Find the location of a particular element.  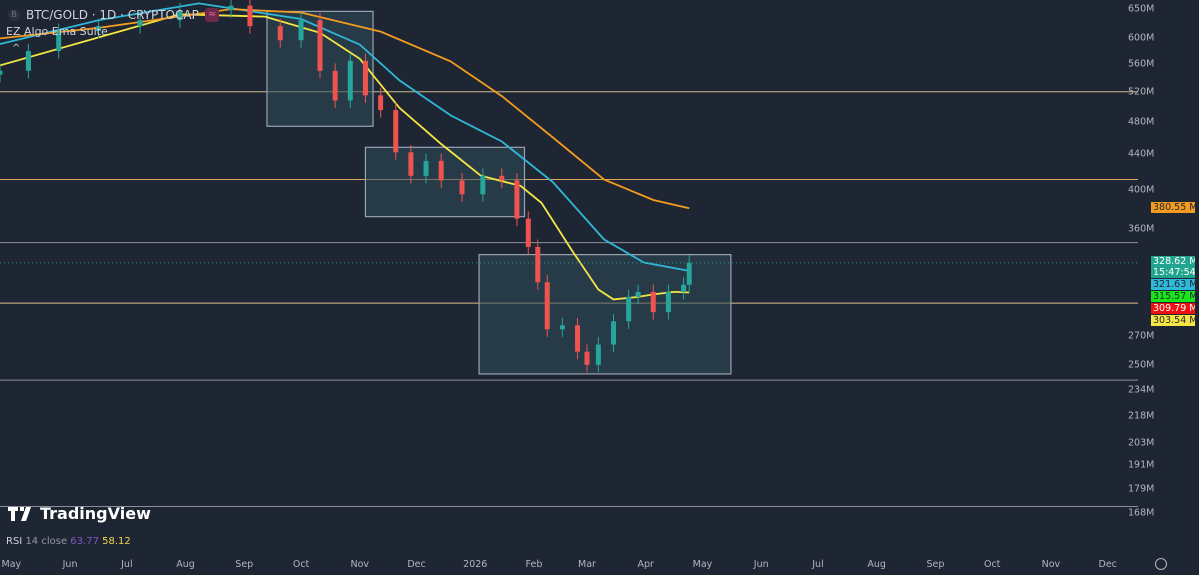

price-badge-value: 328.62 M is located at coordinates (1174, 261).